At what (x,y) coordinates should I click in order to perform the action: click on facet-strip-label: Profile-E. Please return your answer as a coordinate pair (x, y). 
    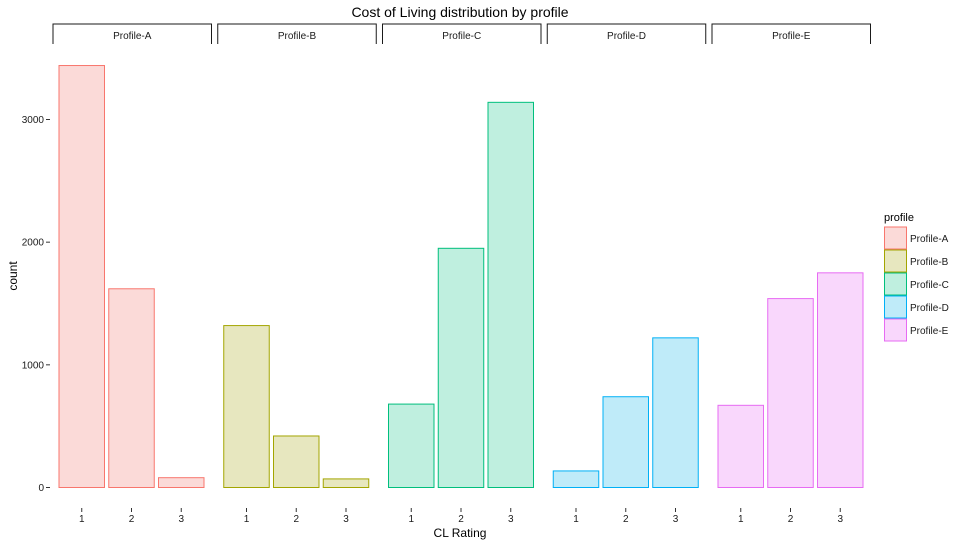
    Looking at the image, I should click on (791, 36).